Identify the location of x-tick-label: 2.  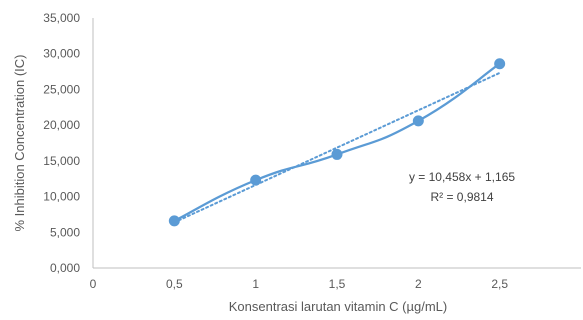
(418, 284).